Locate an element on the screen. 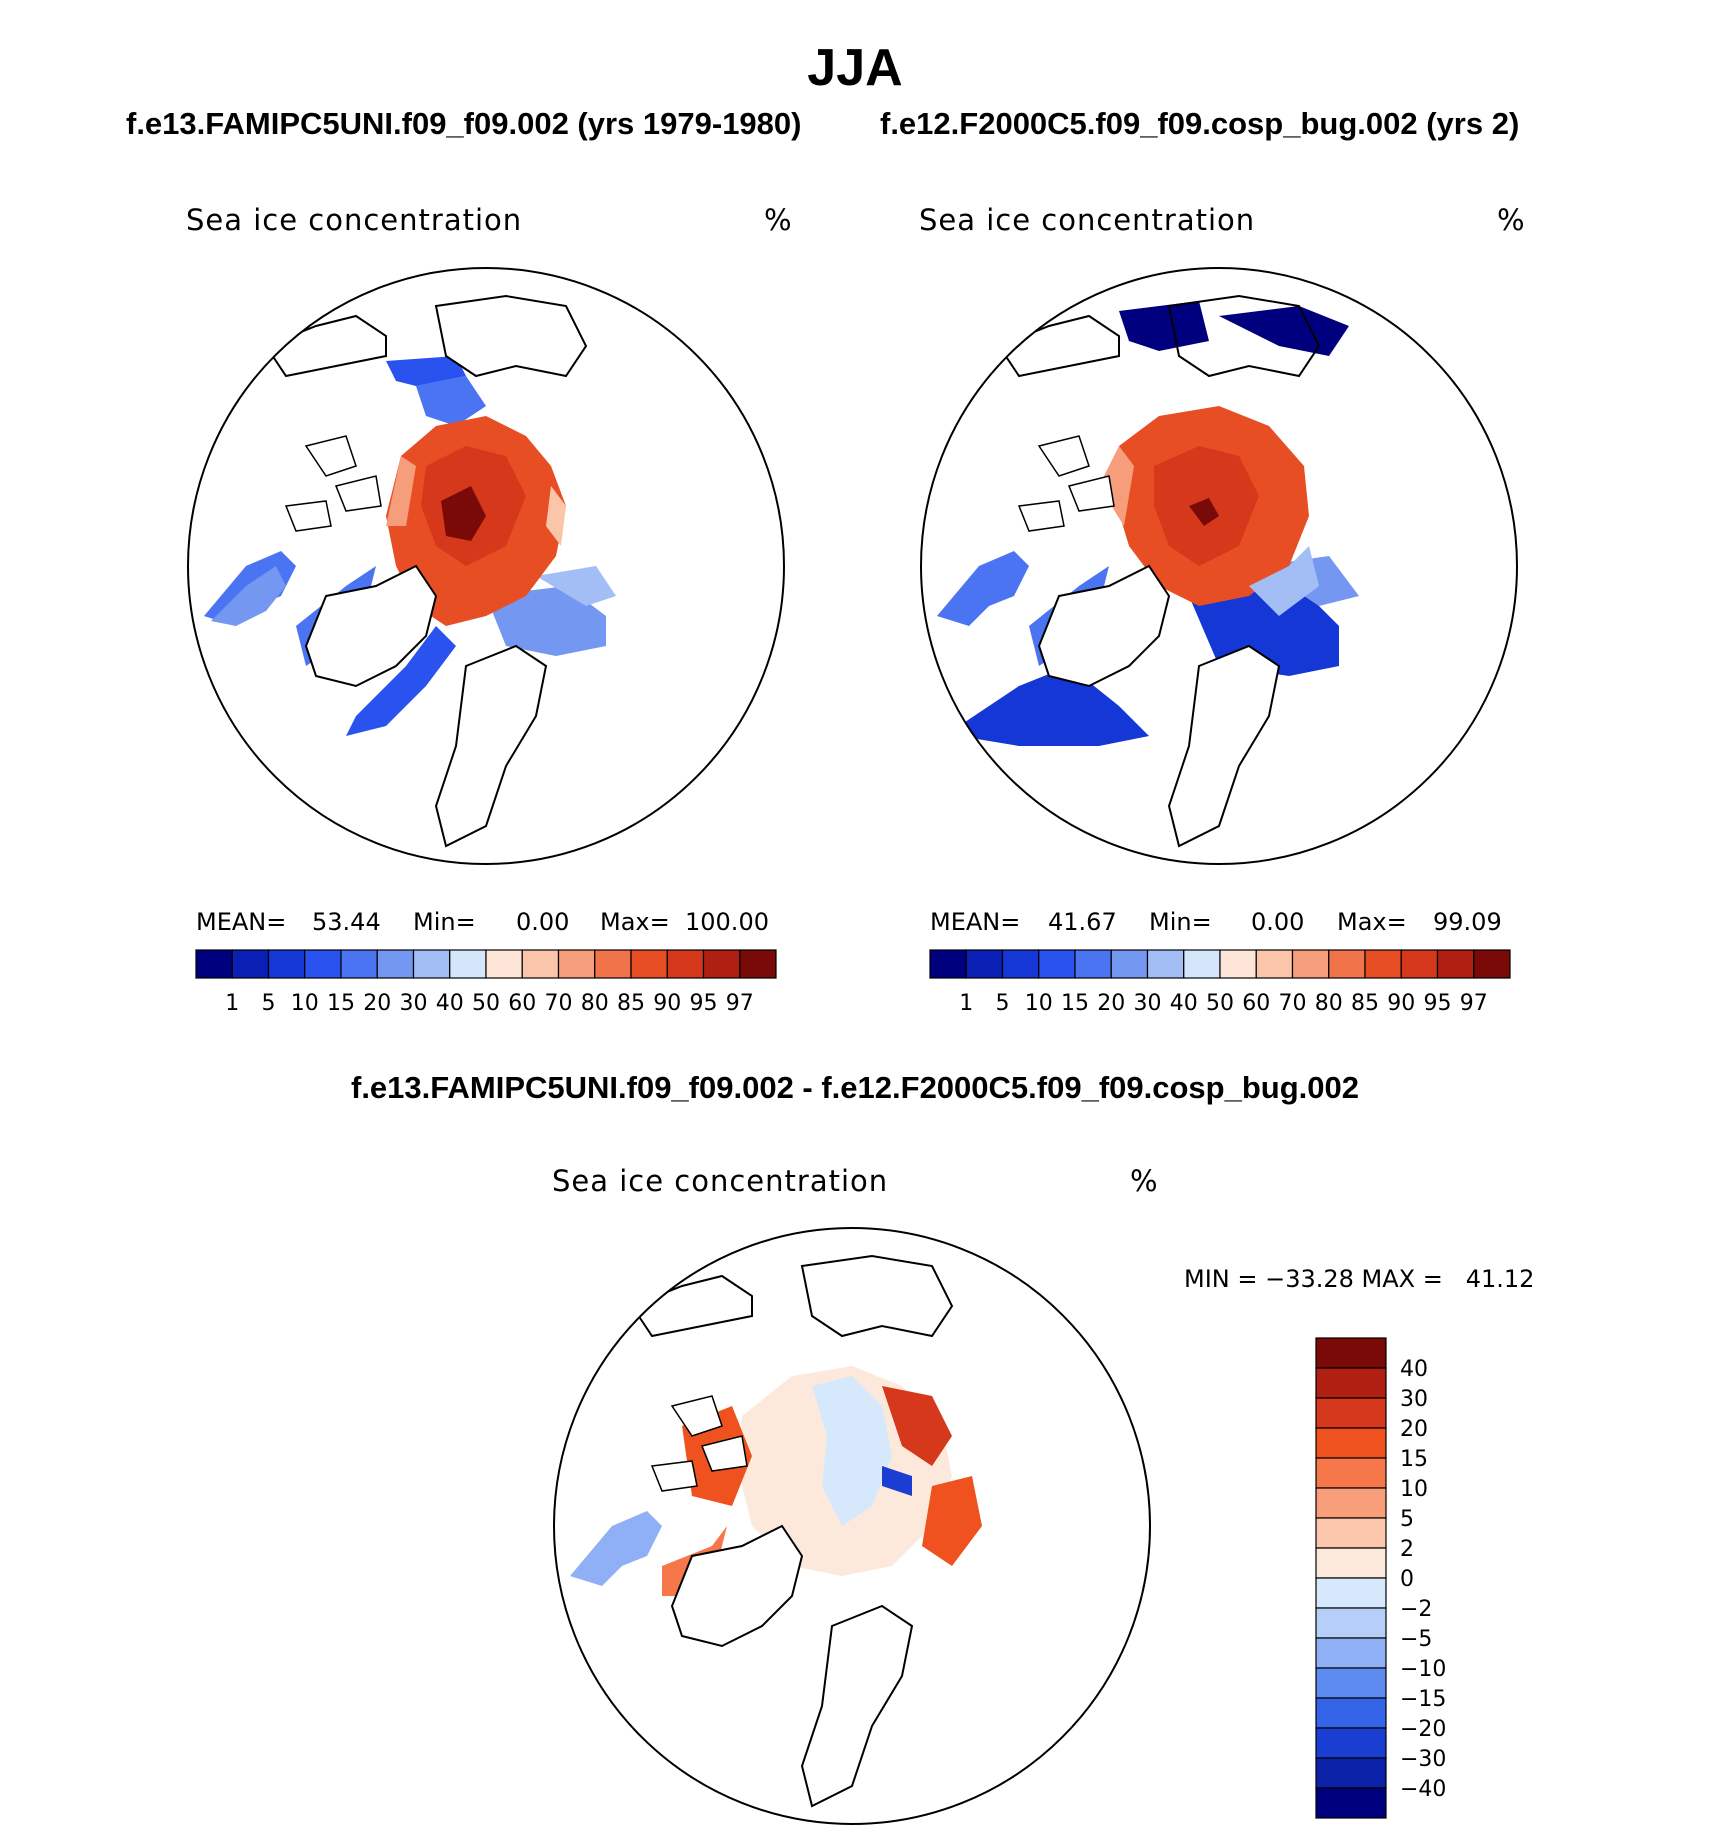 The width and height of the screenshot is (1710, 1838). panel2-mean-value: 41.67 is located at coordinates (1082, 922).